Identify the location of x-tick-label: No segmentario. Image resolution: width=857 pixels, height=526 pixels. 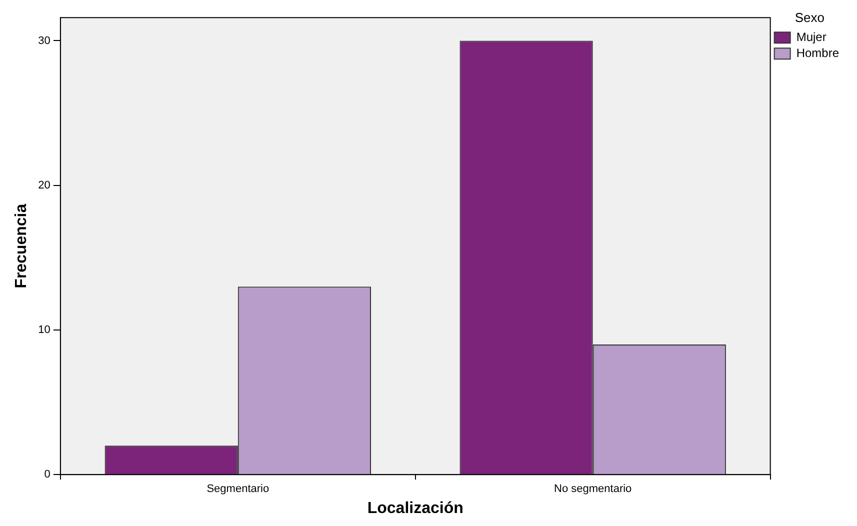
(593, 489).